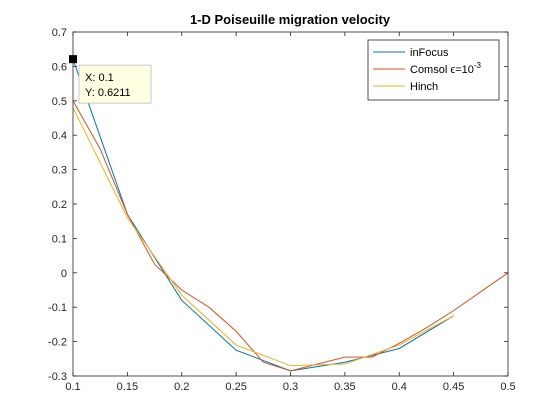 The width and height of the screenshot is (560, 420). What do you see at coordinates (507, 387) in the screenshot?
I see `x-tick-label: 0.5` at bounding box center [507, 387].